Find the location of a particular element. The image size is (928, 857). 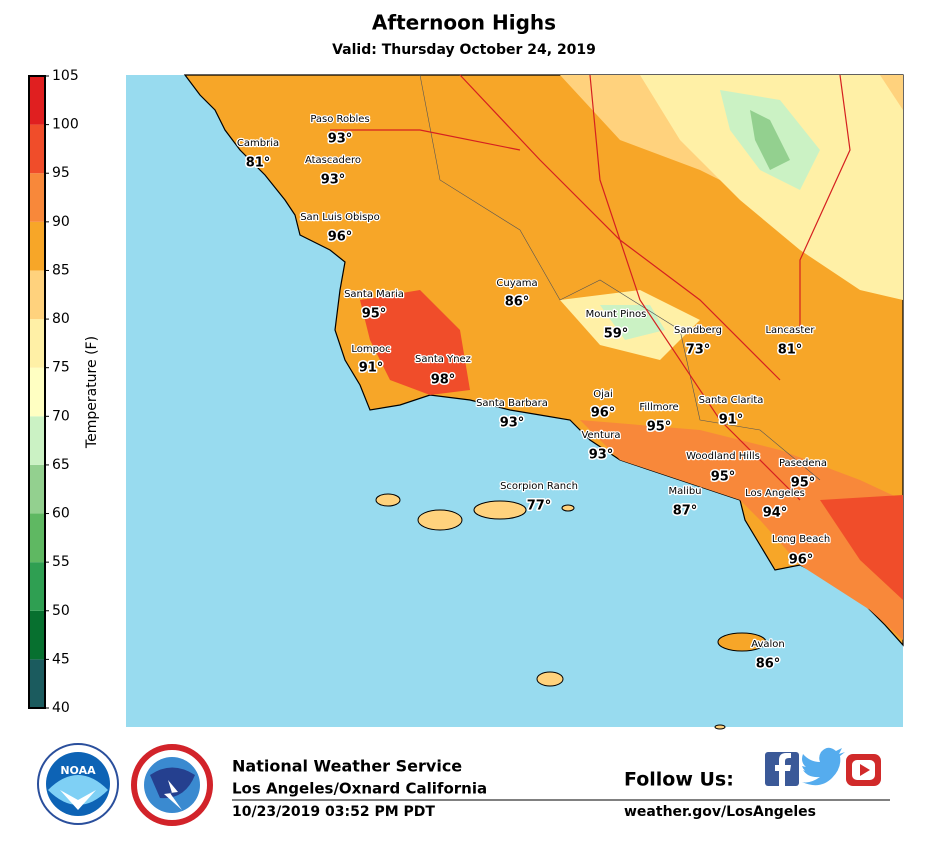

twitter-icon is located at coordinates (823, 766).